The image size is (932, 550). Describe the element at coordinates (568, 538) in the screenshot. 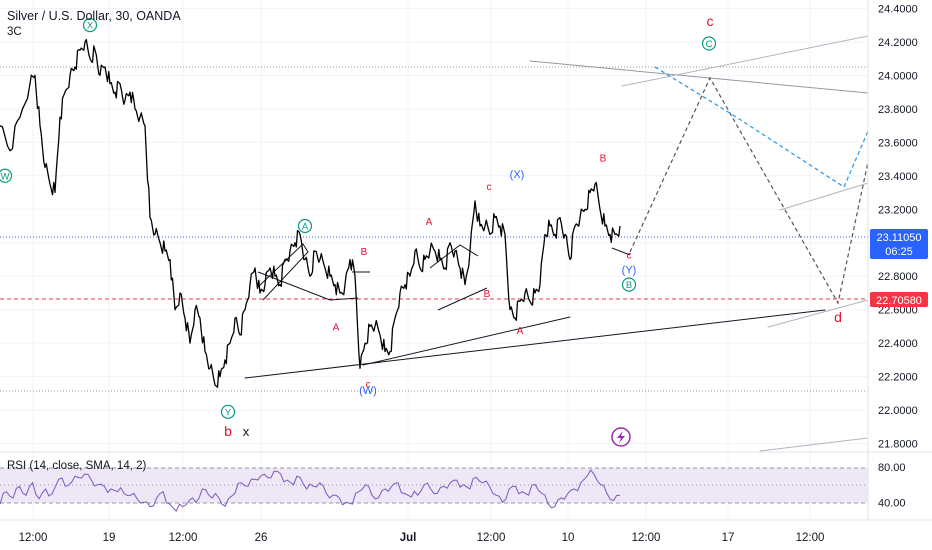

I see `time-tick-label: 10` at that location.